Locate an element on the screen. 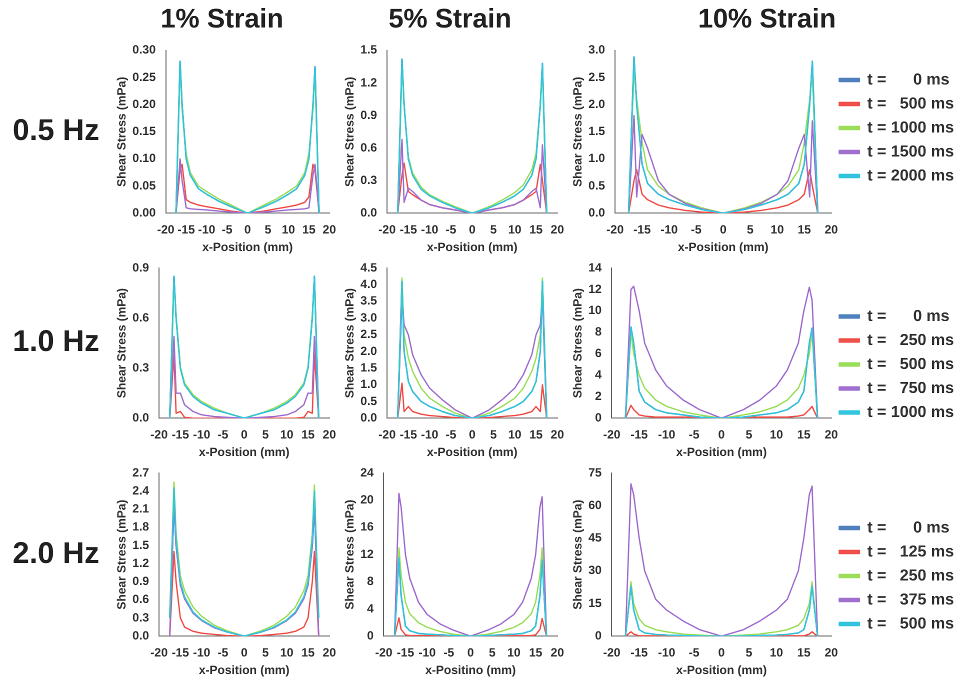 The image size is (964, 681). y-tick-label: 2.0 is located at coordinates (597, 103).